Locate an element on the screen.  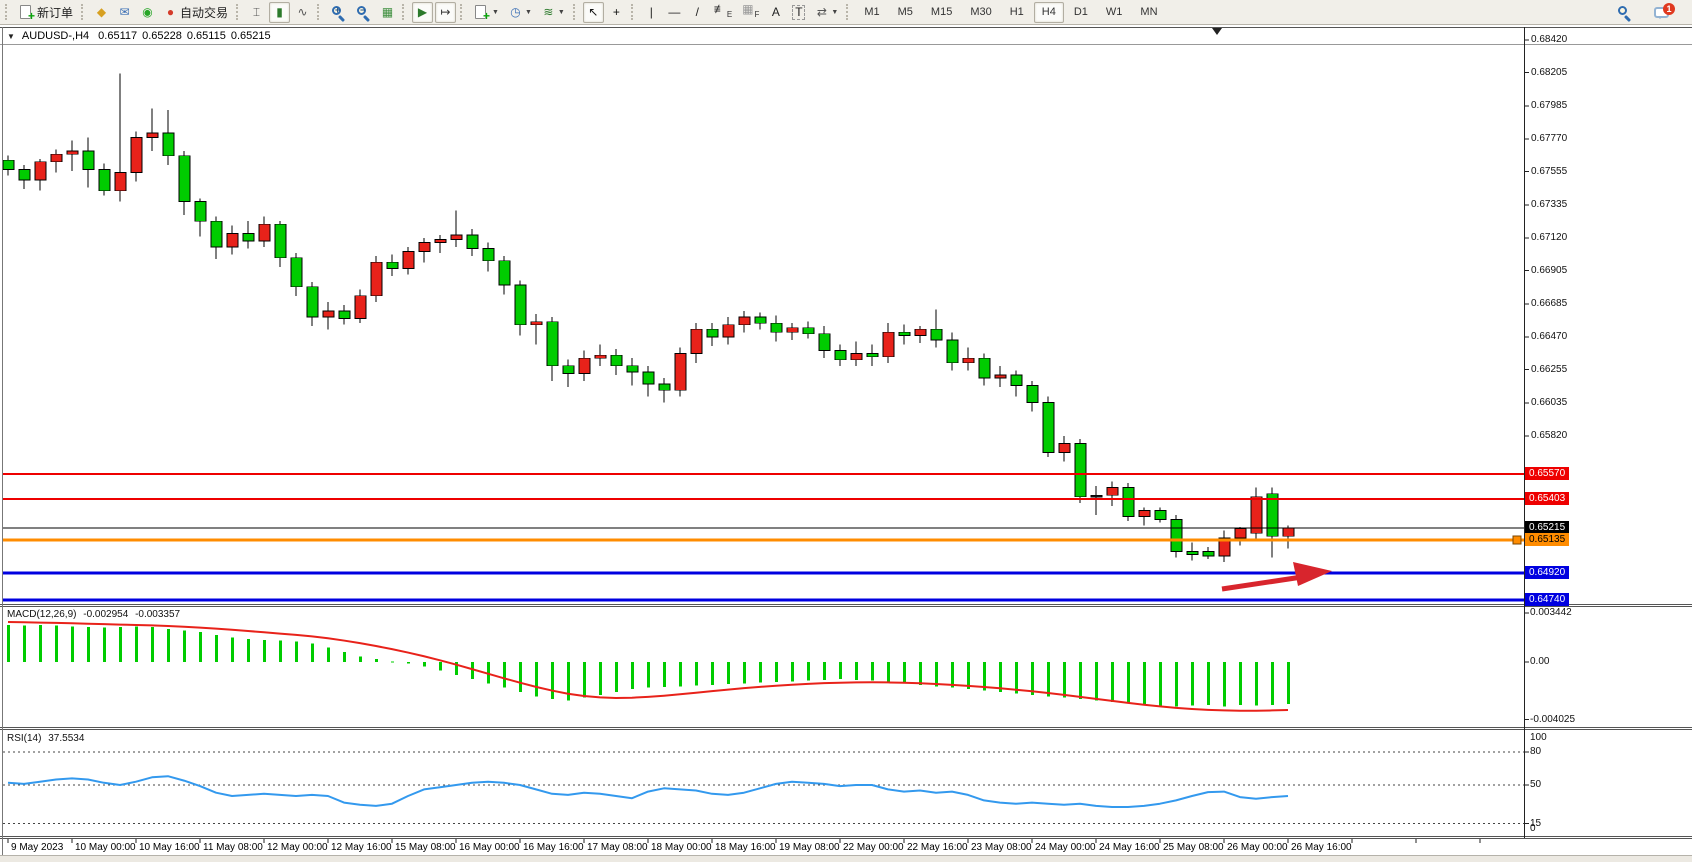
rsi-value: 37.5534 is located at coordinates (66, 738).